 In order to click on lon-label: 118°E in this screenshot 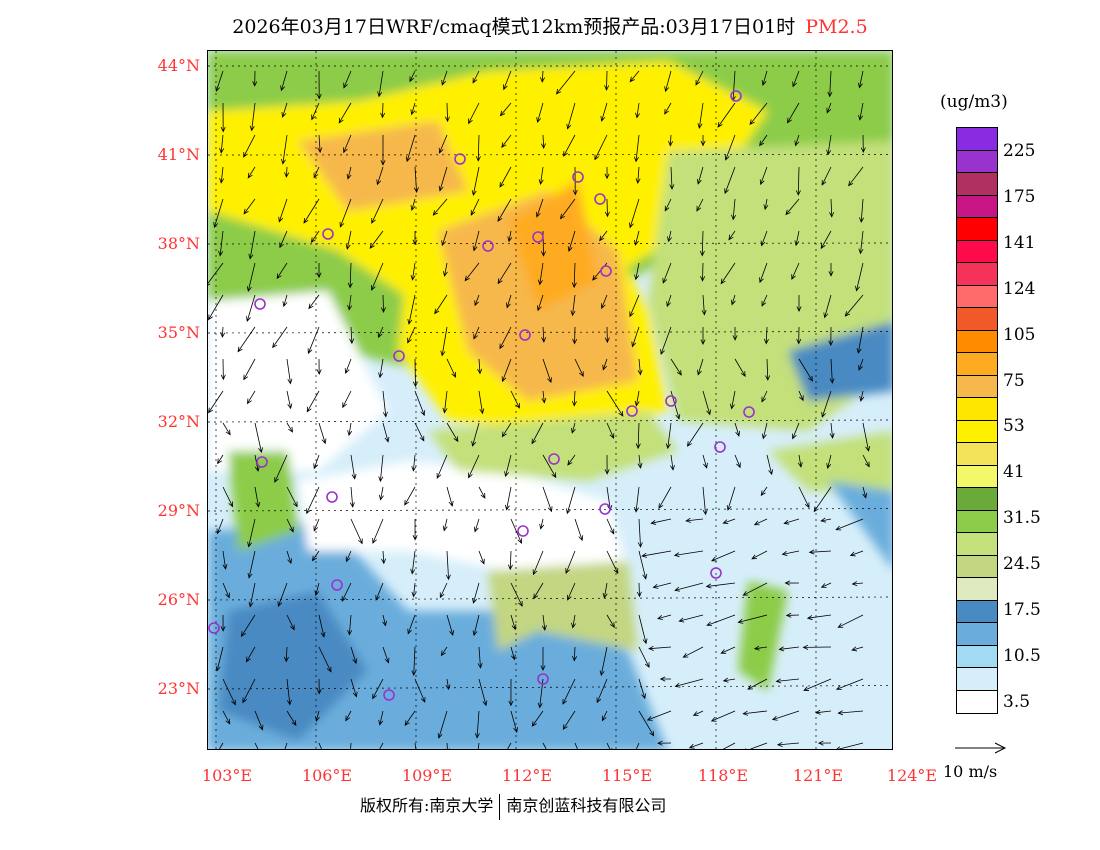, I will do `click(723, 775)`.